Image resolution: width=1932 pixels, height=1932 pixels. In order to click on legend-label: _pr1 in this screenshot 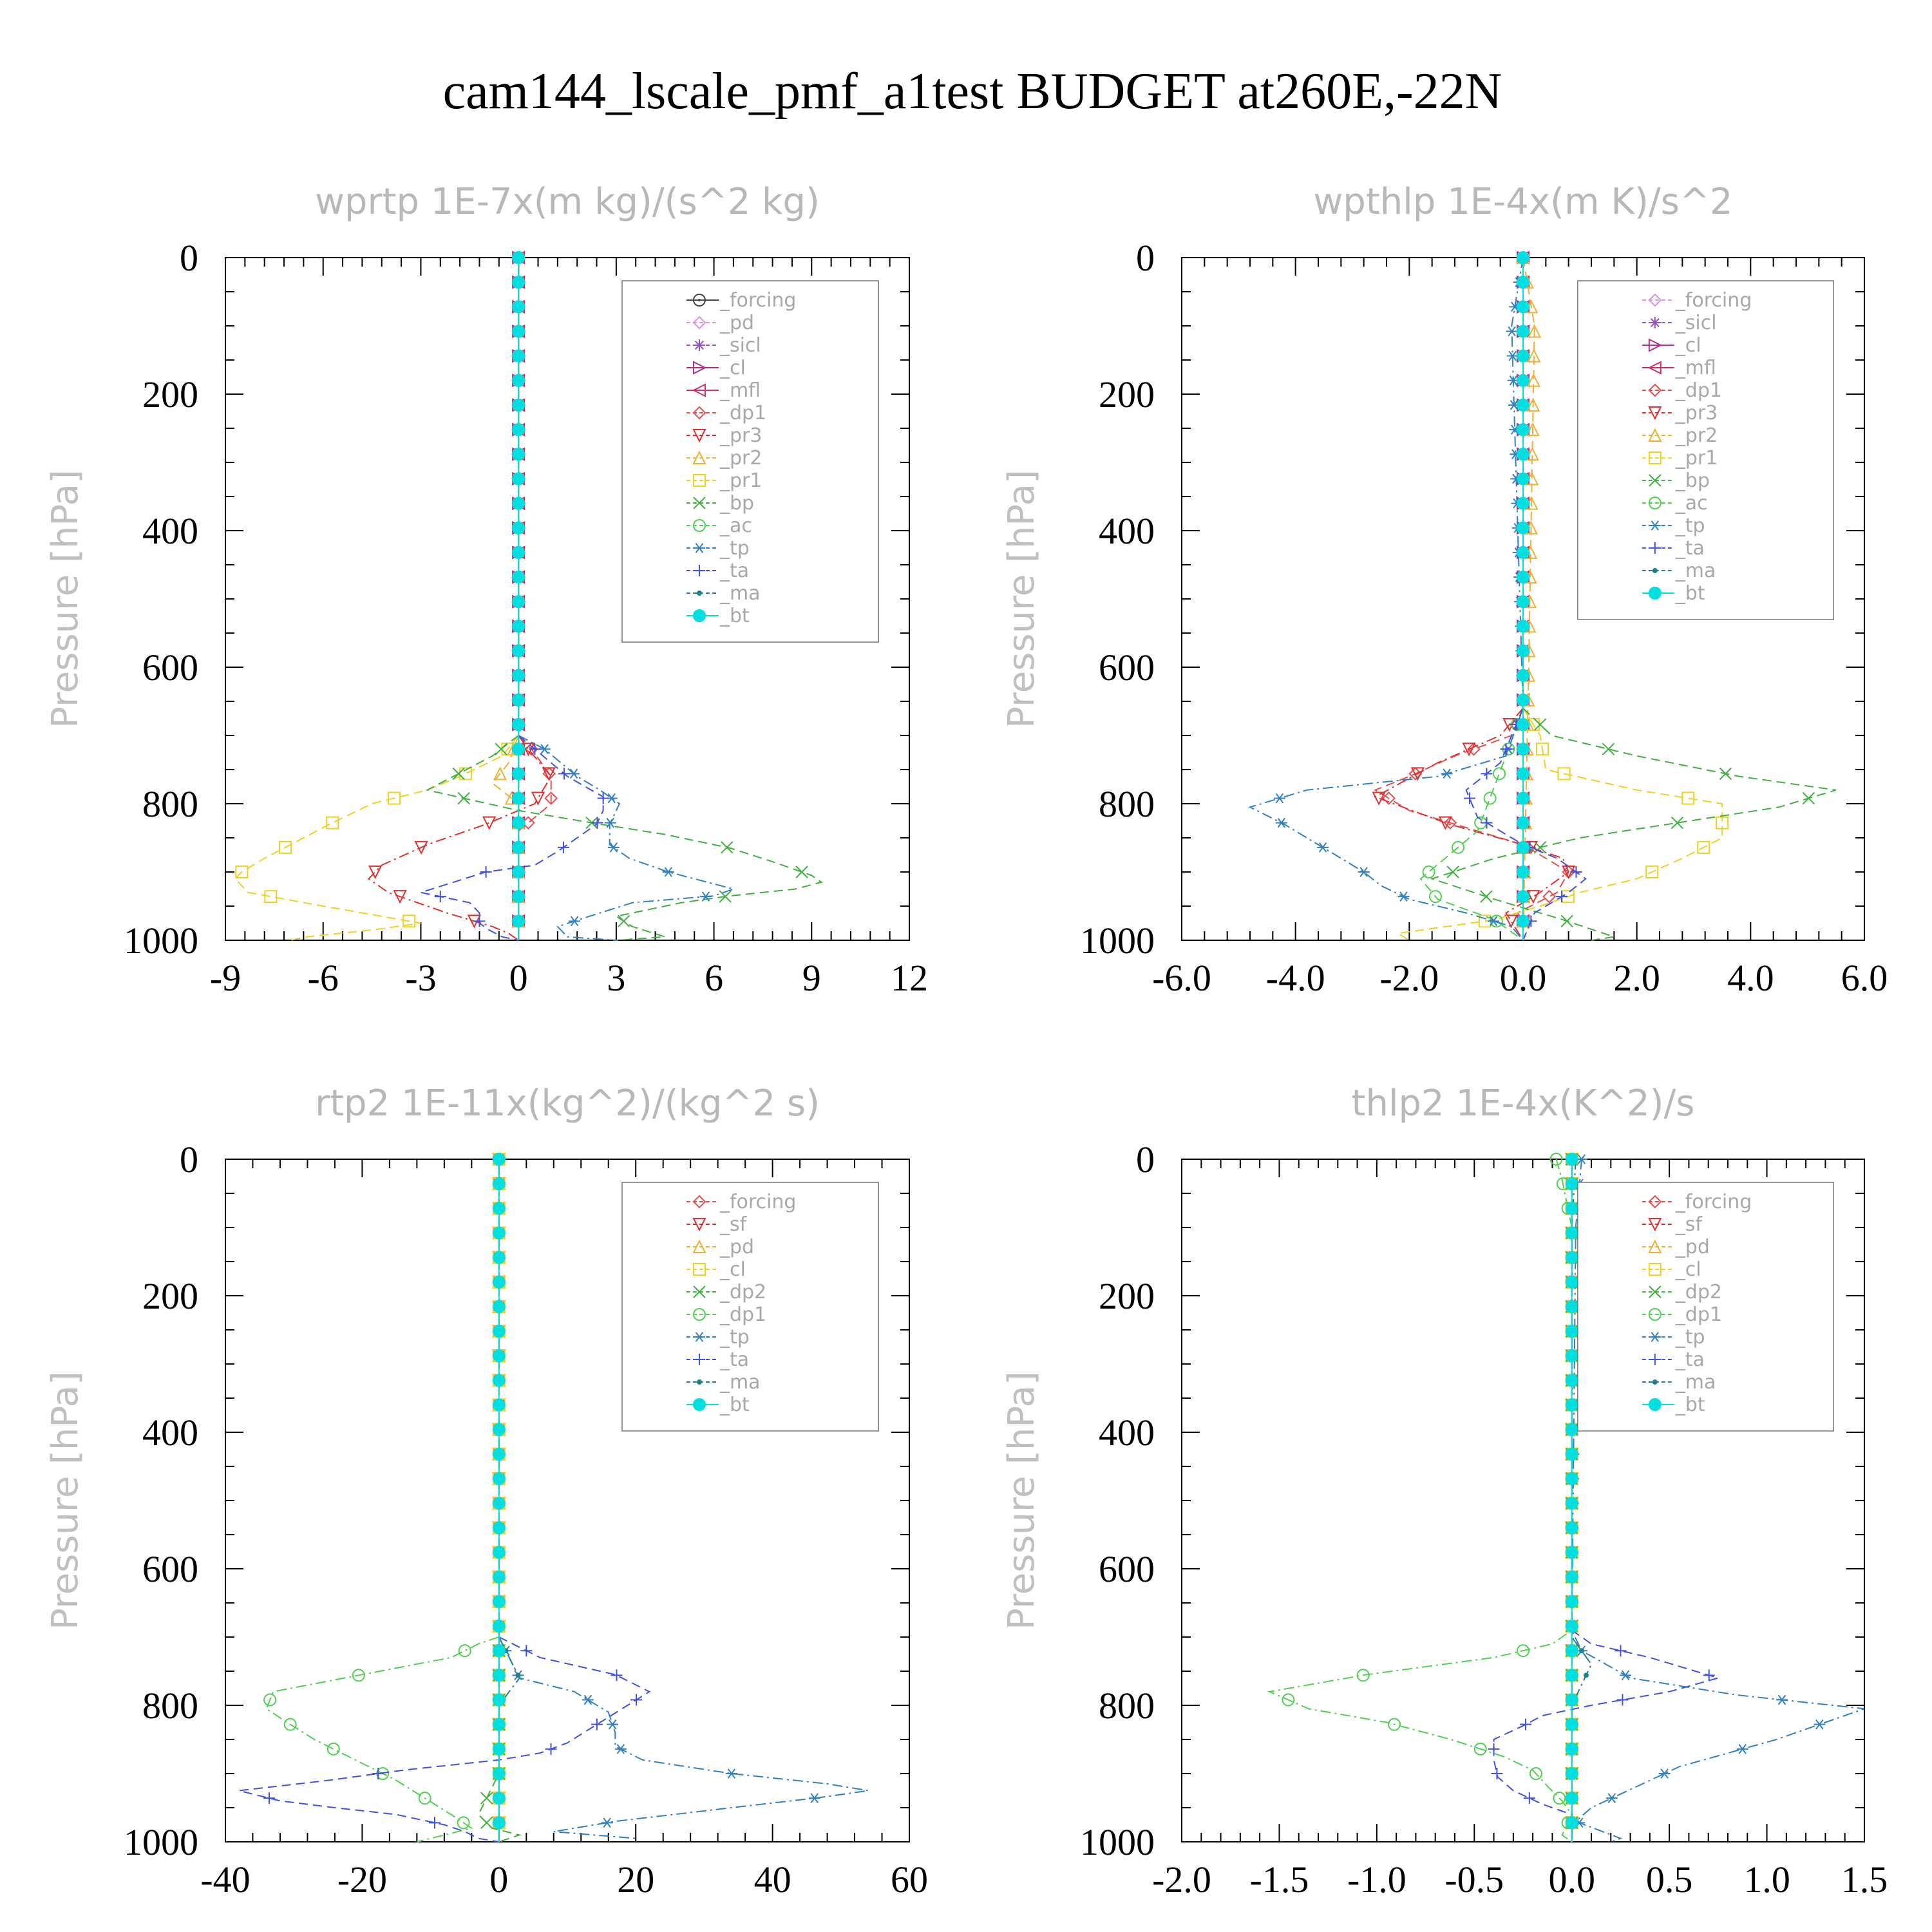, I will do `click(741, 480)`.